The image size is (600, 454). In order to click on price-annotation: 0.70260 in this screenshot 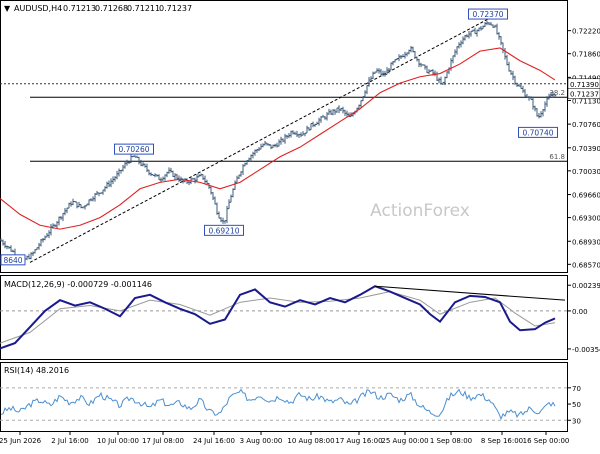, I will do `click(134, 149)`.